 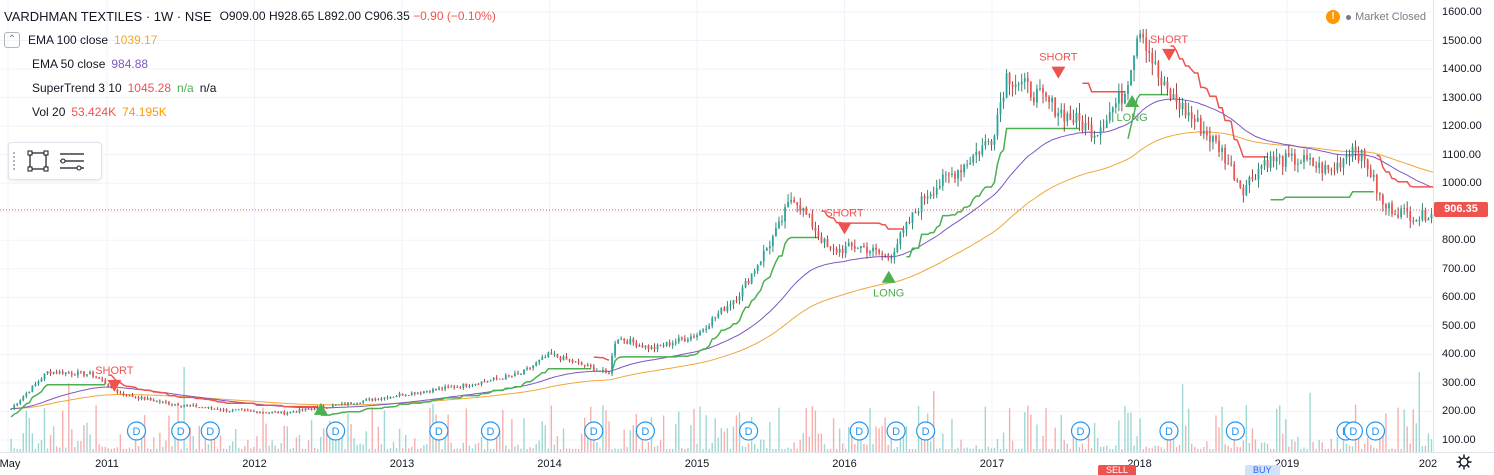 I want to click on indicator-ema100: ⌃ EMA 100 close 1039.17, so click(x=250, y=40).